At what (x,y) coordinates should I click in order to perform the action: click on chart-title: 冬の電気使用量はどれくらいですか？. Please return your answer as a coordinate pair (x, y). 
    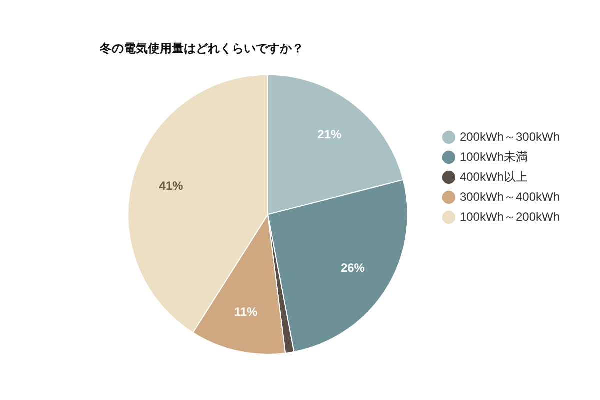
    Looking at the image, I should click on (201, 49).